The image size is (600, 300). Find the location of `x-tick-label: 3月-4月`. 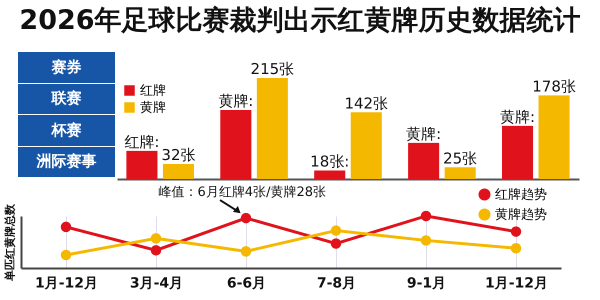

x-tick-label: 3月-4月 is located at coordinates (157, 284).